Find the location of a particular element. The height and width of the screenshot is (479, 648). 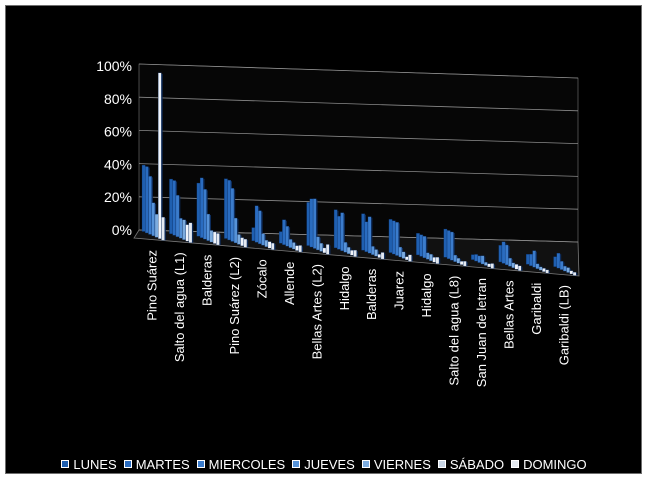

x-tick-label: Hidalgo is located at coordinates (344, 288).